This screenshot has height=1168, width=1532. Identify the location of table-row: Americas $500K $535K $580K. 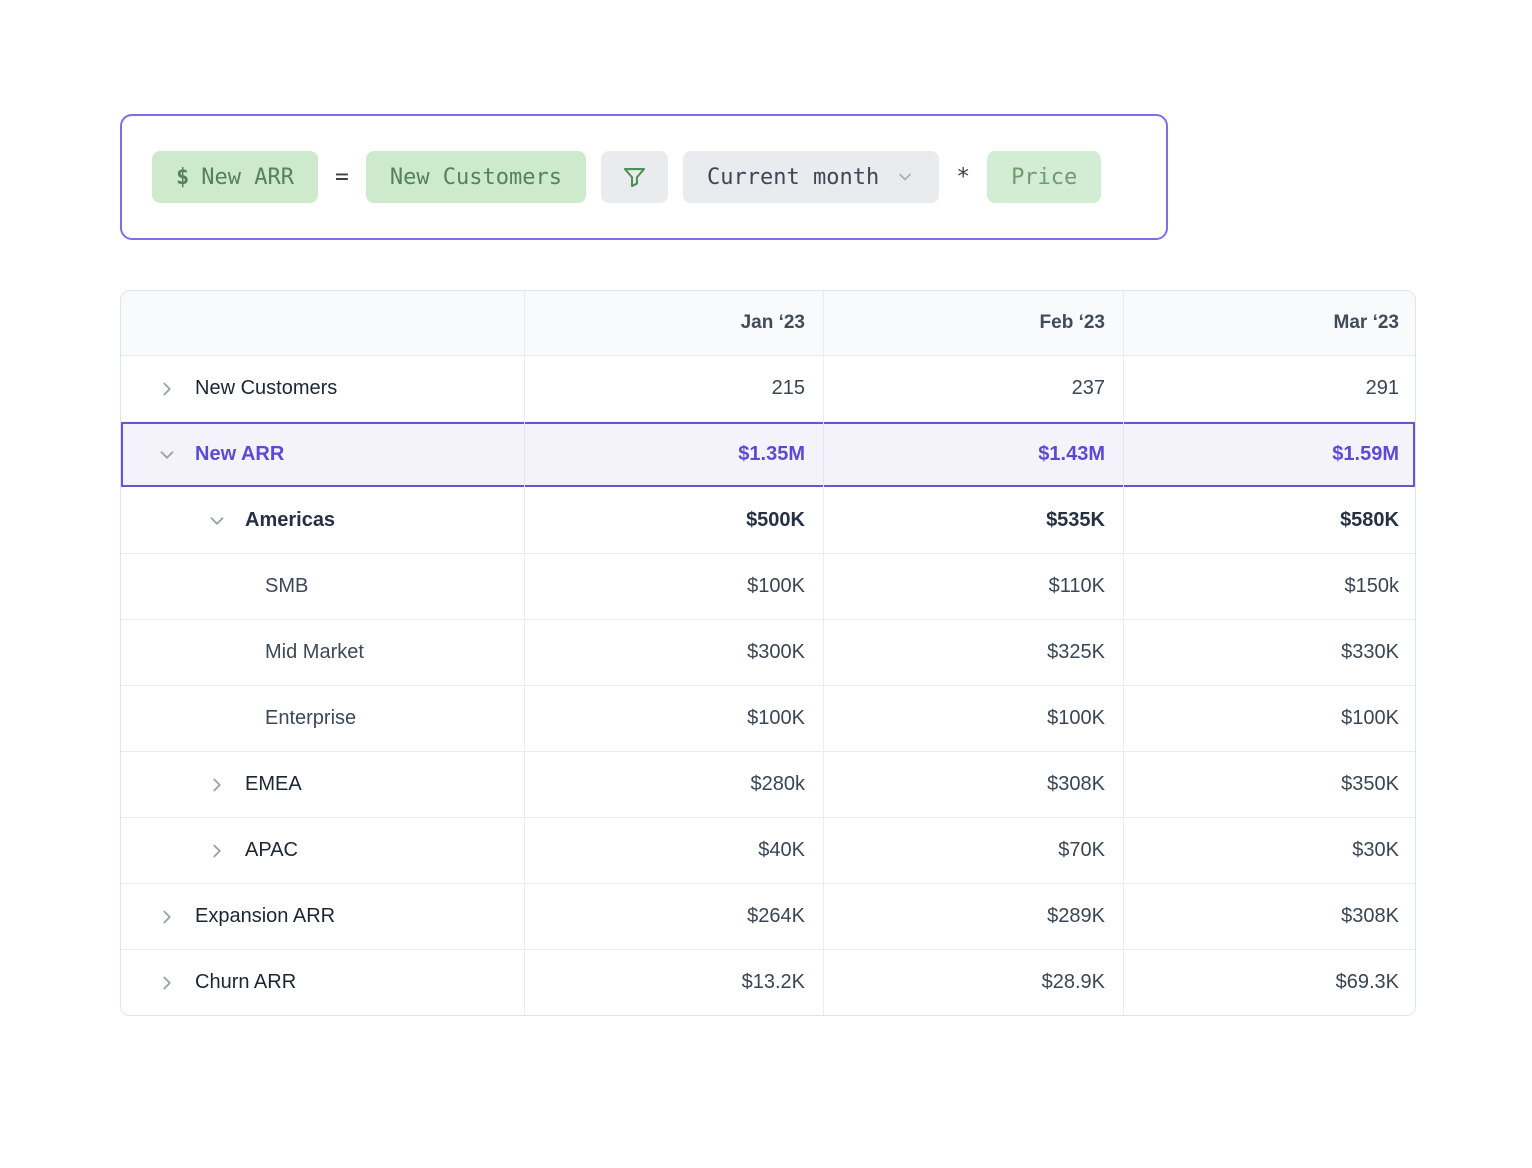
(768, 520).